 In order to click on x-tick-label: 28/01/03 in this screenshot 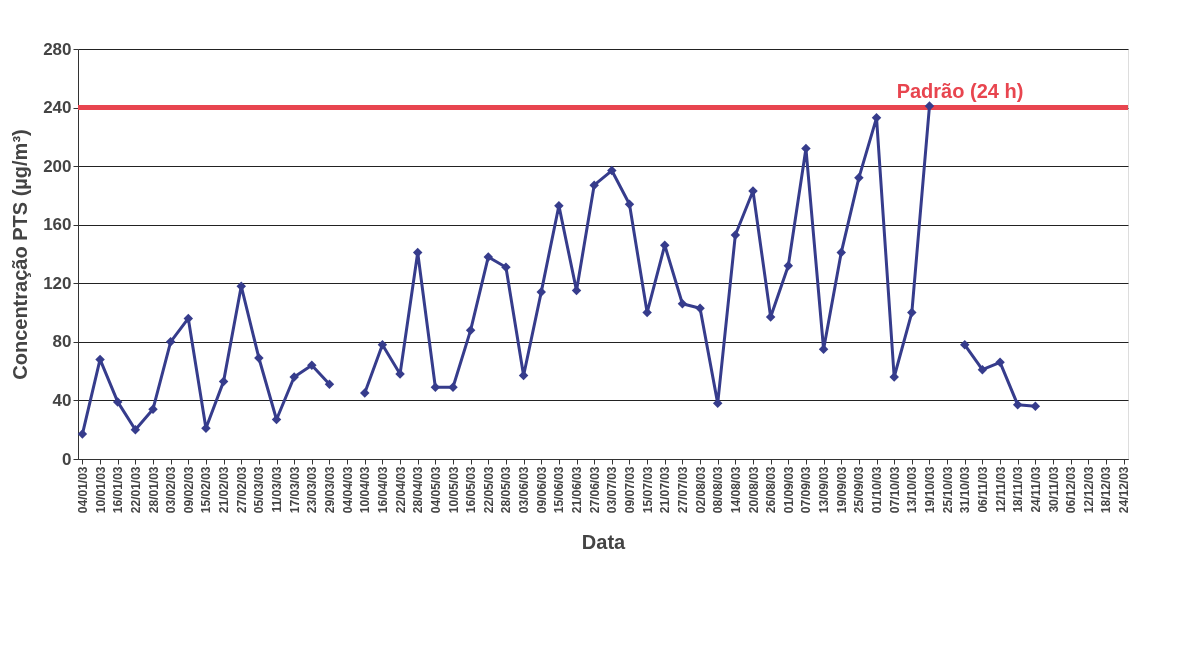, I will do `click(153, 490)`.